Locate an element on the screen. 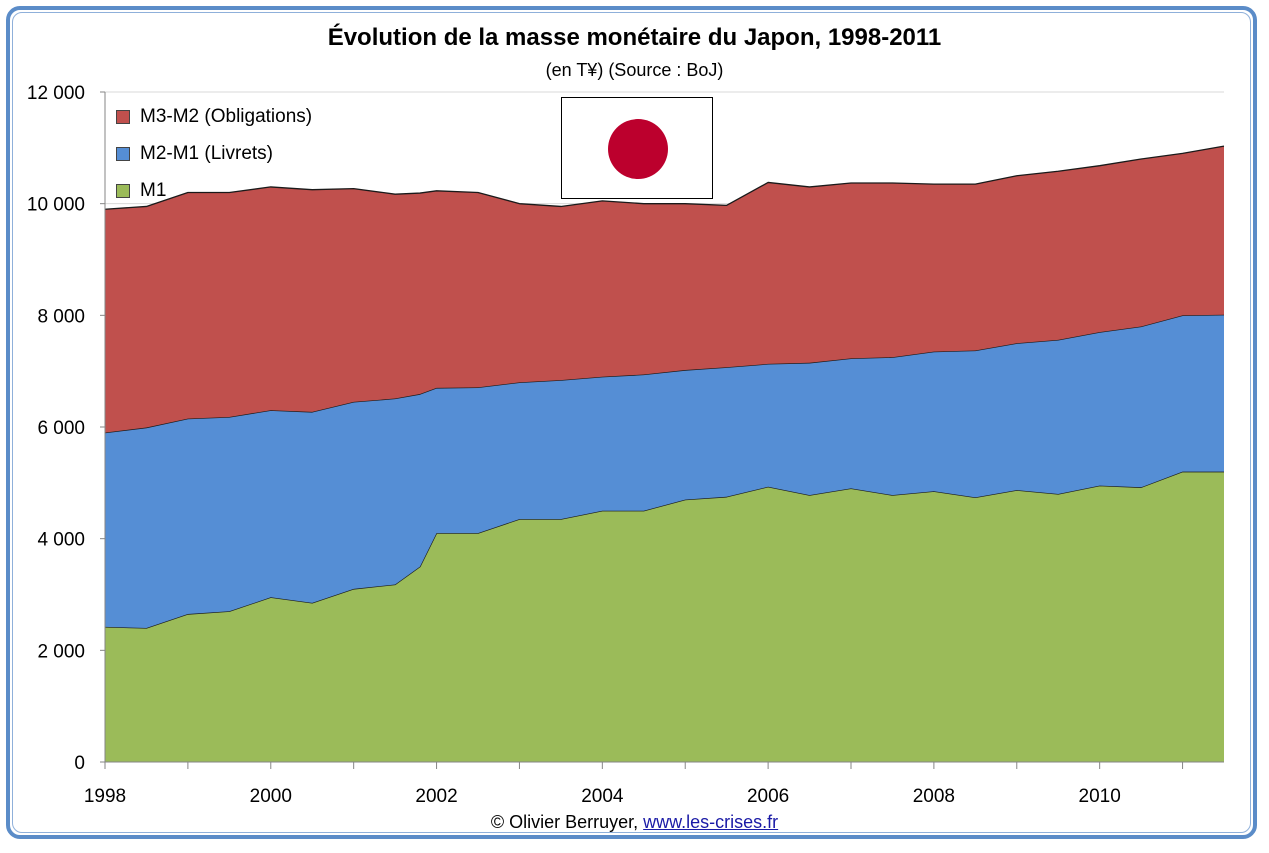 This screenshot has height=853, width=1269. flag-sun-disc is located at coordinates (638, 149).